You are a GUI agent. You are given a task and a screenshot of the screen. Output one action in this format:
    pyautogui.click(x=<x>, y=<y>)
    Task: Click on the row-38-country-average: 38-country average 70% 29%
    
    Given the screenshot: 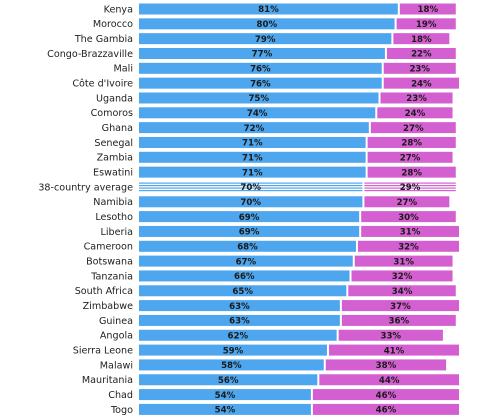 What is the action you would take?
    pyautogui.click(x=247, y=187)
    